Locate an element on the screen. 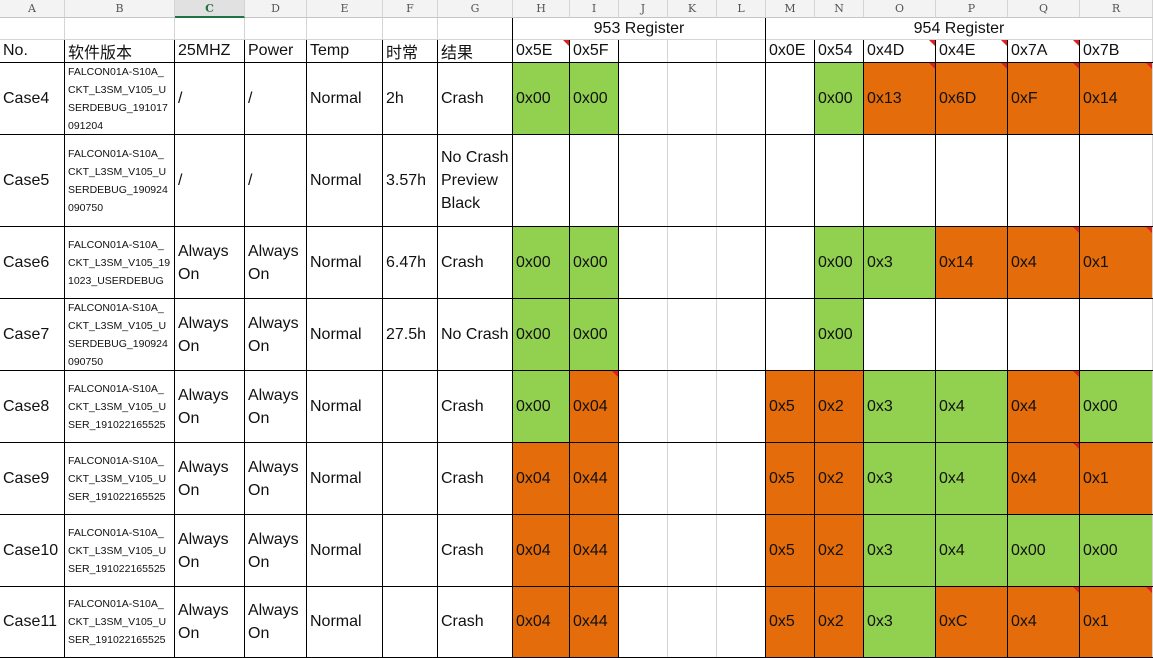 This screenshot has width=1153, height=658. case-label: Case9 is located at coordinates (32, 479).